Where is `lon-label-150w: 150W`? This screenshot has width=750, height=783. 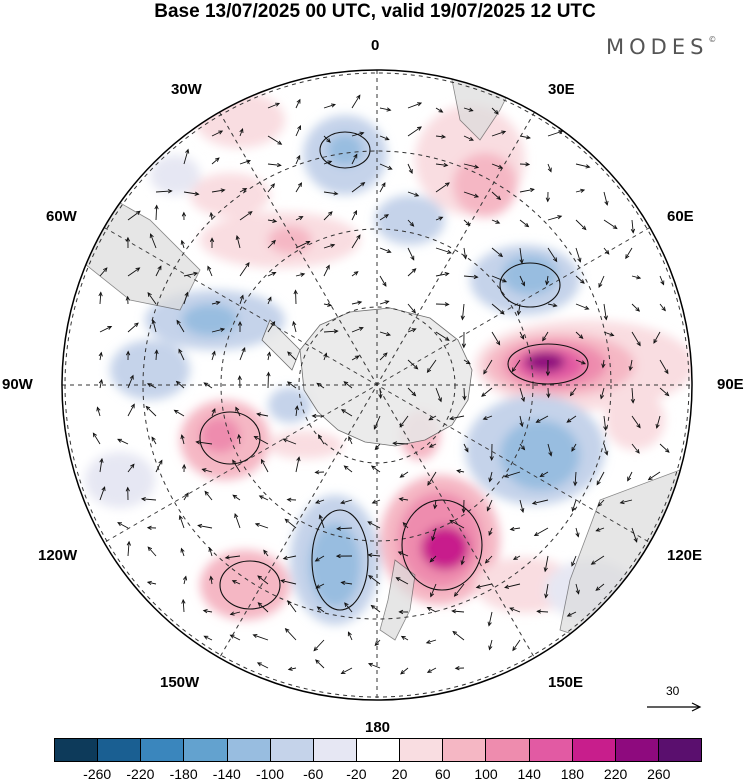
lon-label-150w: 150W is located at coordinates (180, 682).